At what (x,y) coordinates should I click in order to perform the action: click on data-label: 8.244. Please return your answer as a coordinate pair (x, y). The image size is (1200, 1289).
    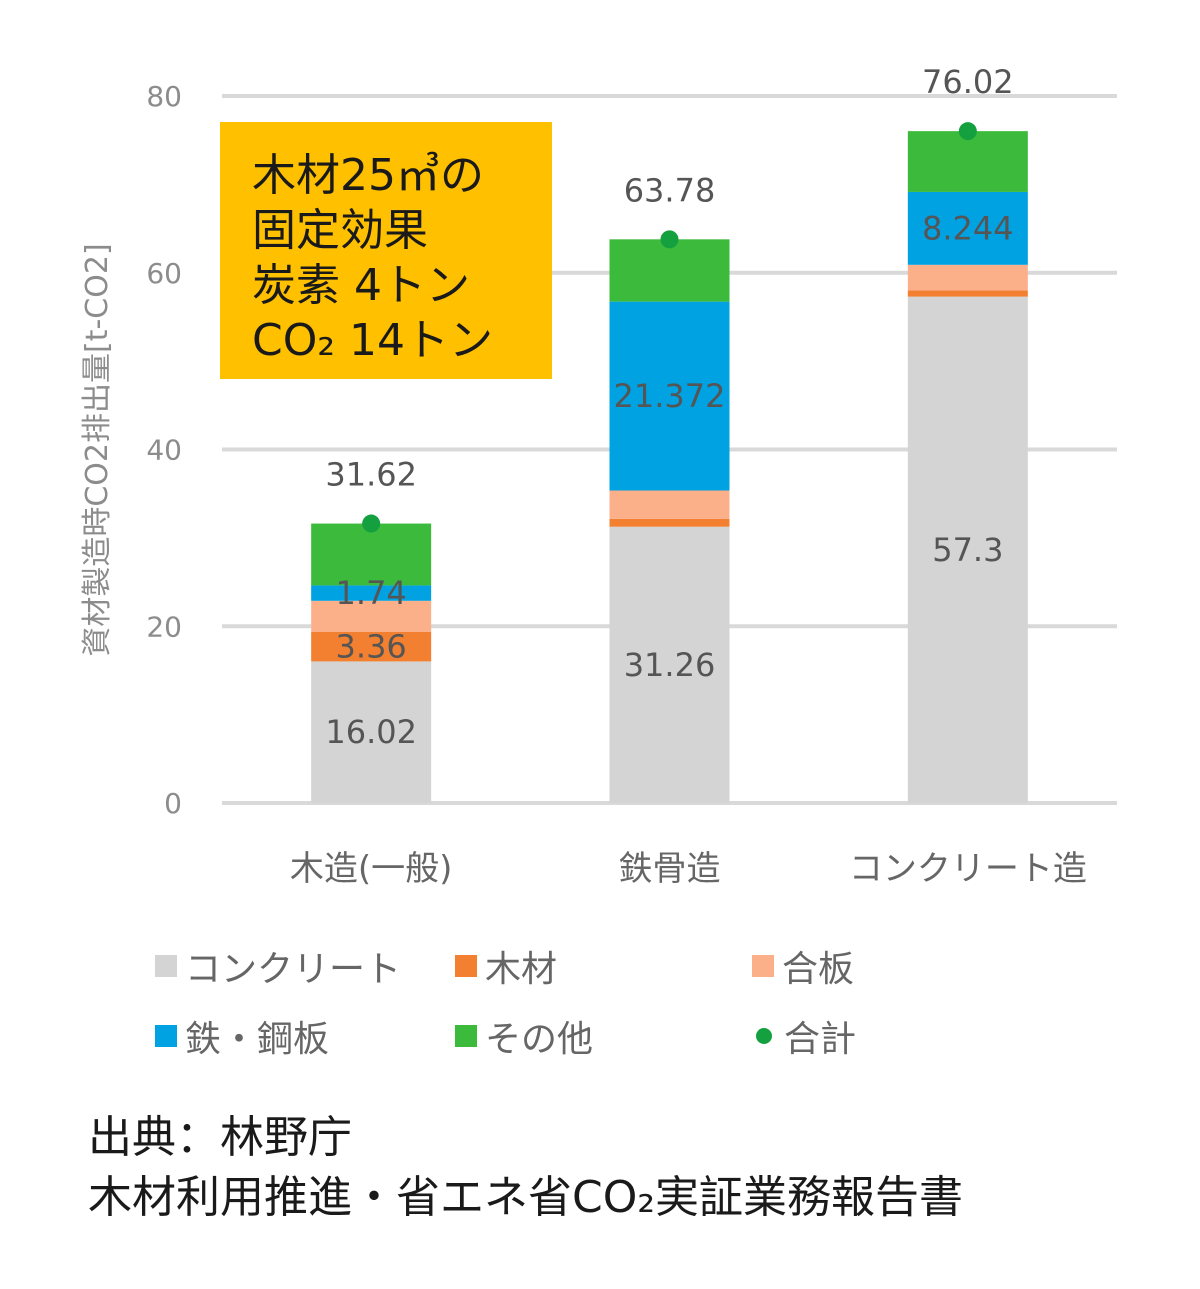
    Looking at the image, I should click on (968, 228).